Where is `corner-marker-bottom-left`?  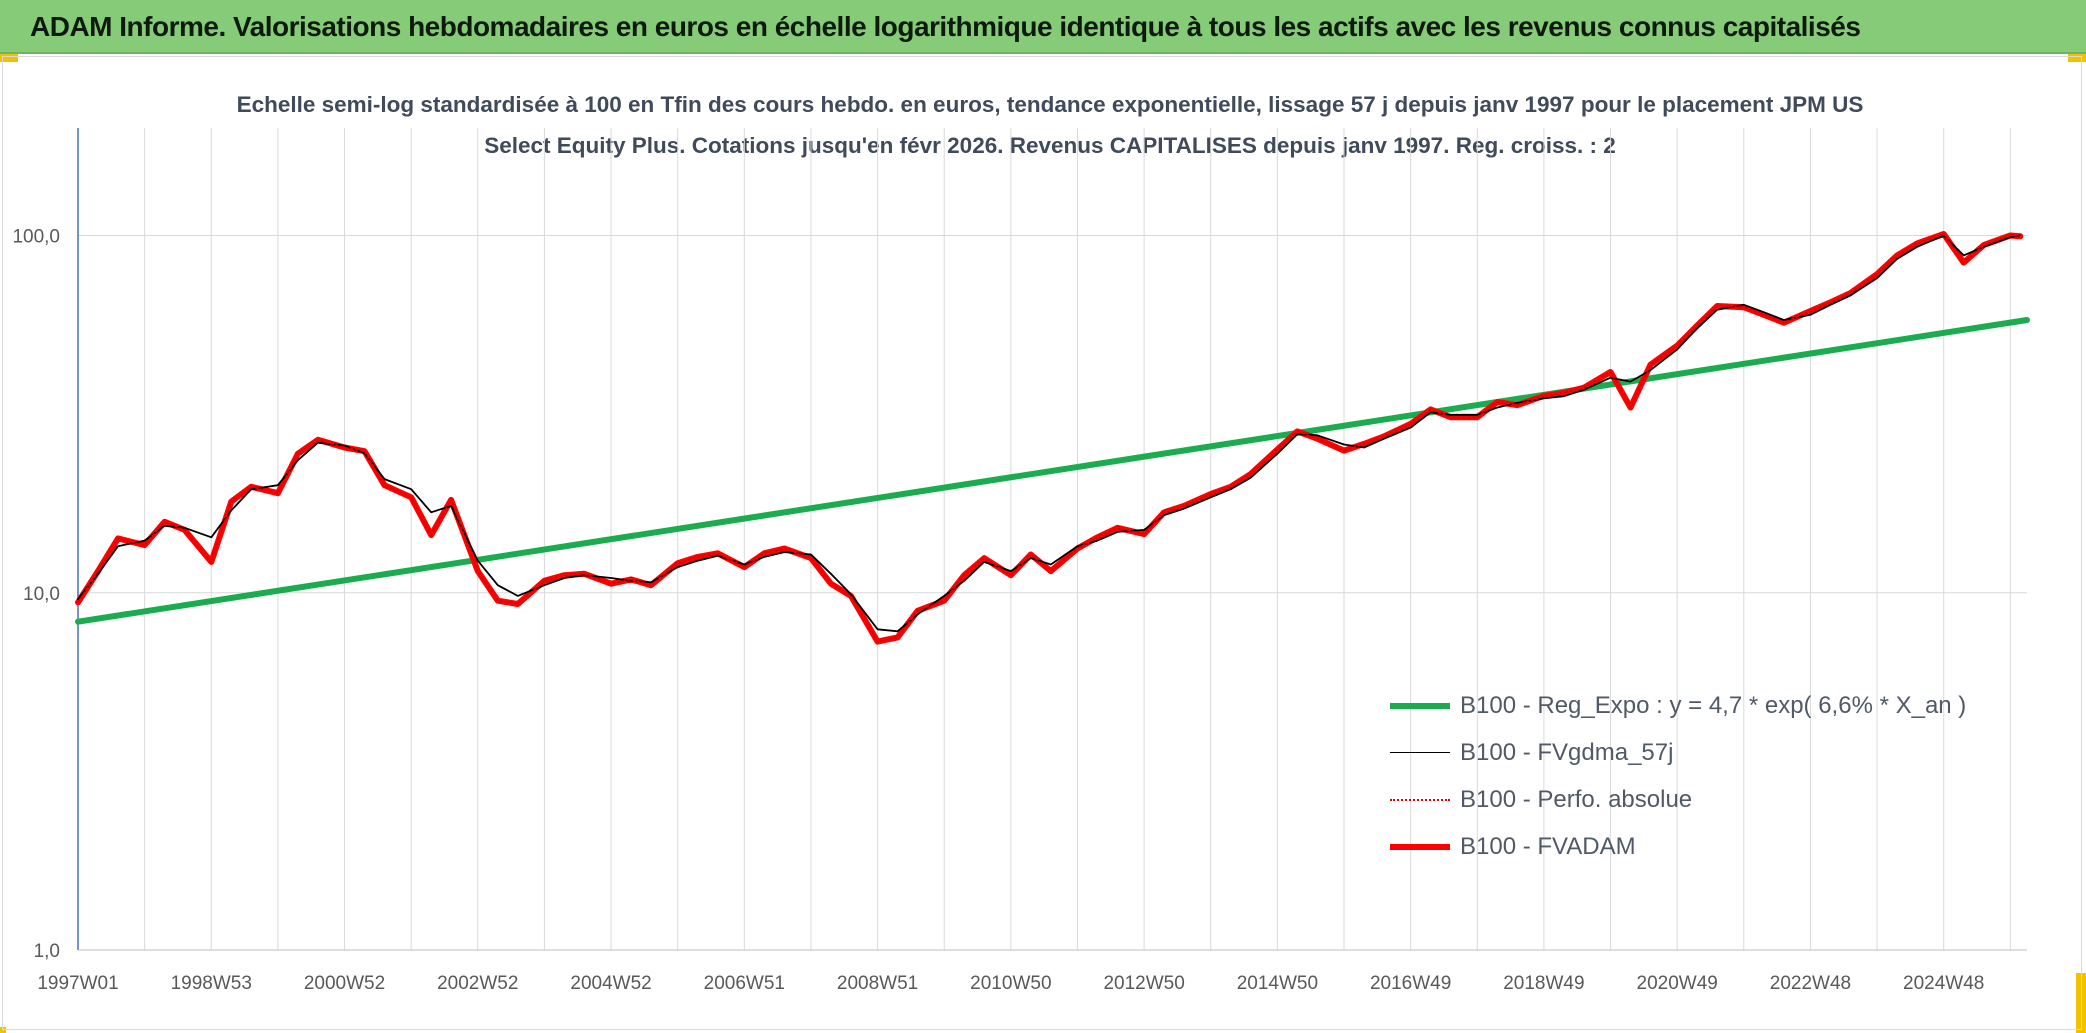 corner-marker-bottom-left is located at coordinates (3, 1030).